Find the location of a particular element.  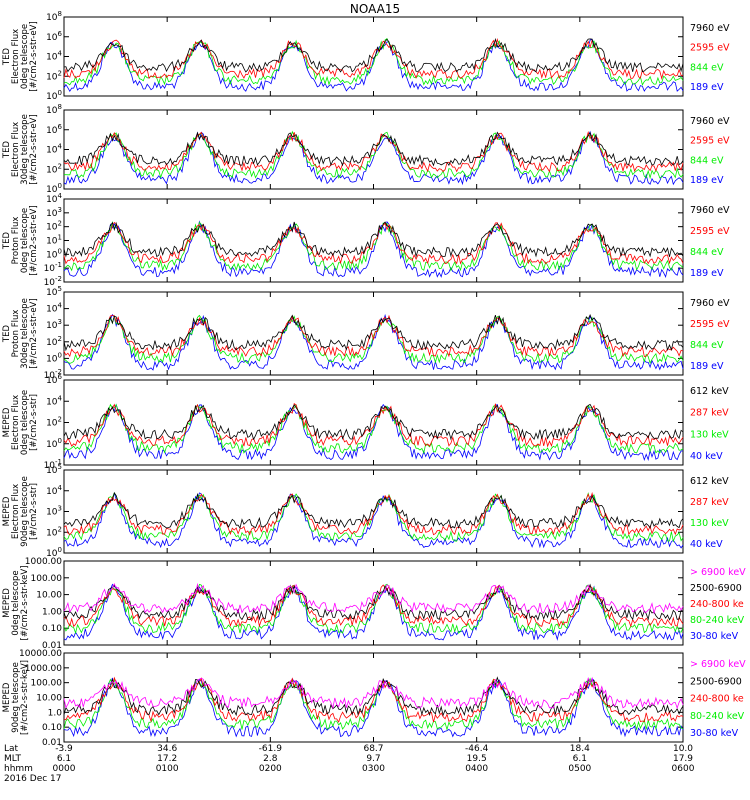

y-tick-label: 0.10 is located at coordinates (52, 728).